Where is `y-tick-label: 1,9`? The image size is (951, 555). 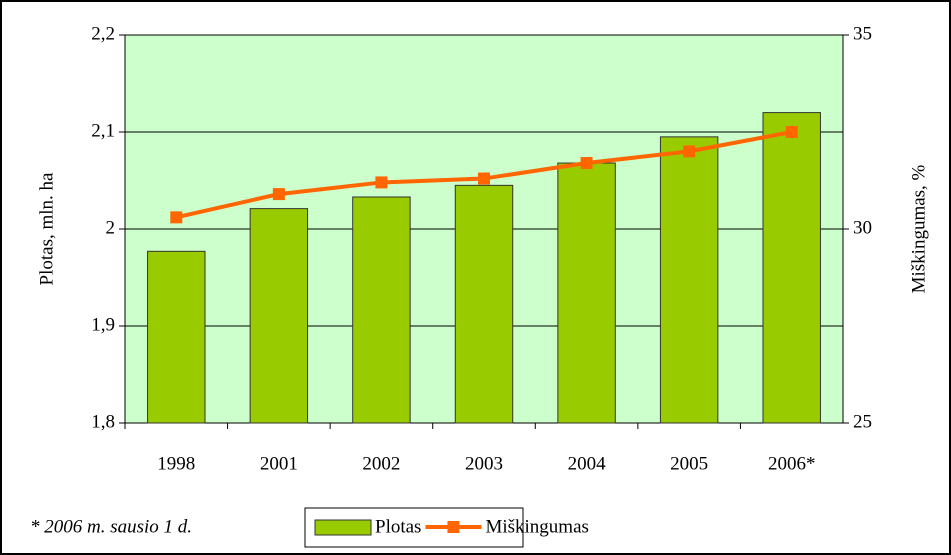 y-tick-label: 1,9 is located at coordinates (103, 324).